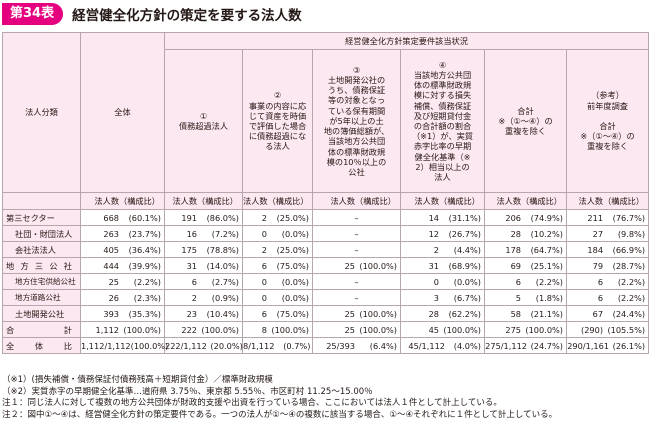 The width and height of the screenshot is (650, 424). I want to click on header-line: ている保有期間, so click(356, 110).